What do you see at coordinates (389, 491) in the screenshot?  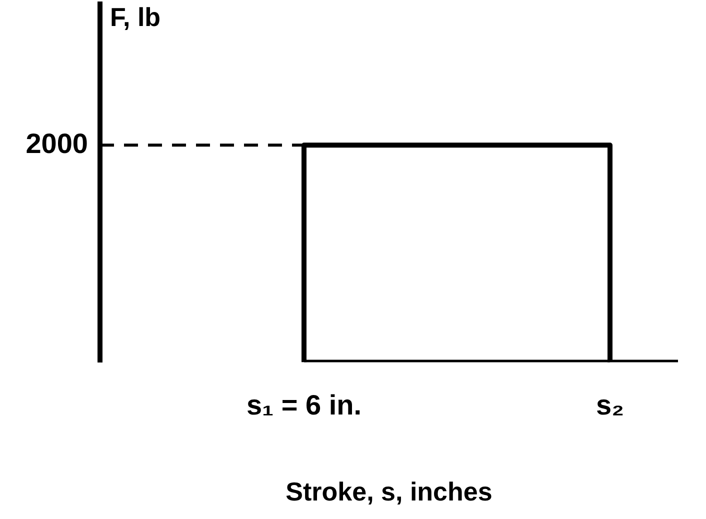 I see `x-axis-title: Stroke, s, inches` at bounding box center [389, 491].